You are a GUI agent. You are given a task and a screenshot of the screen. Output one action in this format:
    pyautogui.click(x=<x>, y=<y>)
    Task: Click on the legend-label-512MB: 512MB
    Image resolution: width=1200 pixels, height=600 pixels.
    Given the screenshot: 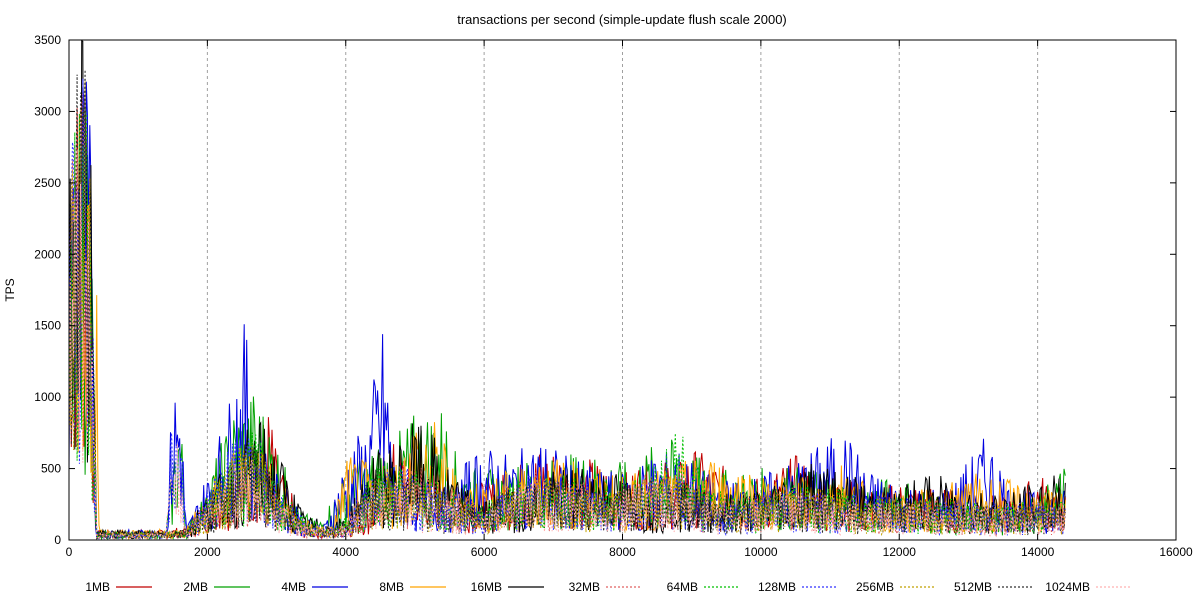 What is the action you would take?
    pyautogui.click(x=973, y=587)
    